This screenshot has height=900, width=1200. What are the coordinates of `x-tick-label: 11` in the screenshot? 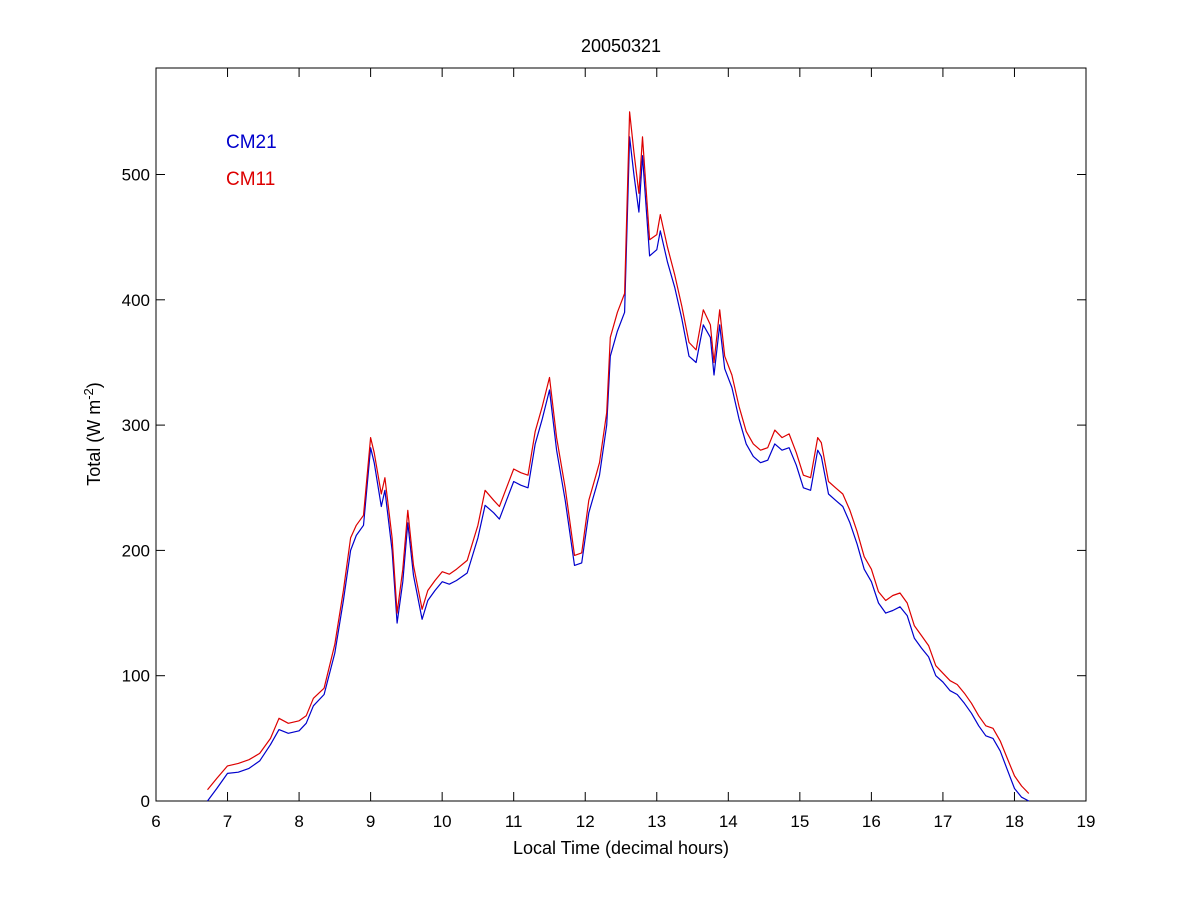 It's located at (514, 821).